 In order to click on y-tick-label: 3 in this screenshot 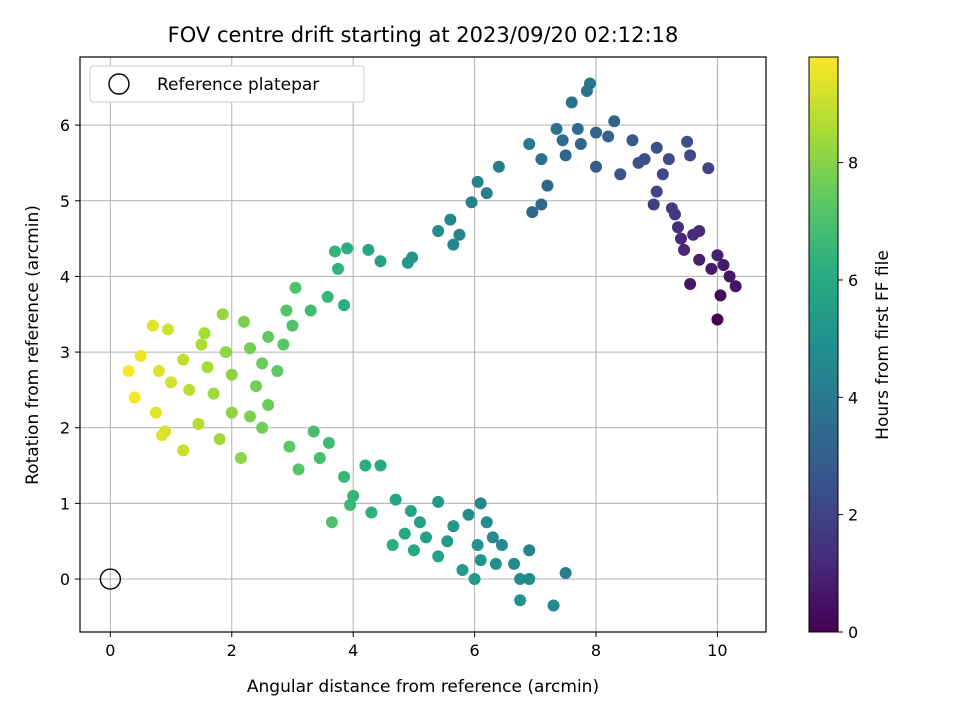, I will do `click(65, 352)`.